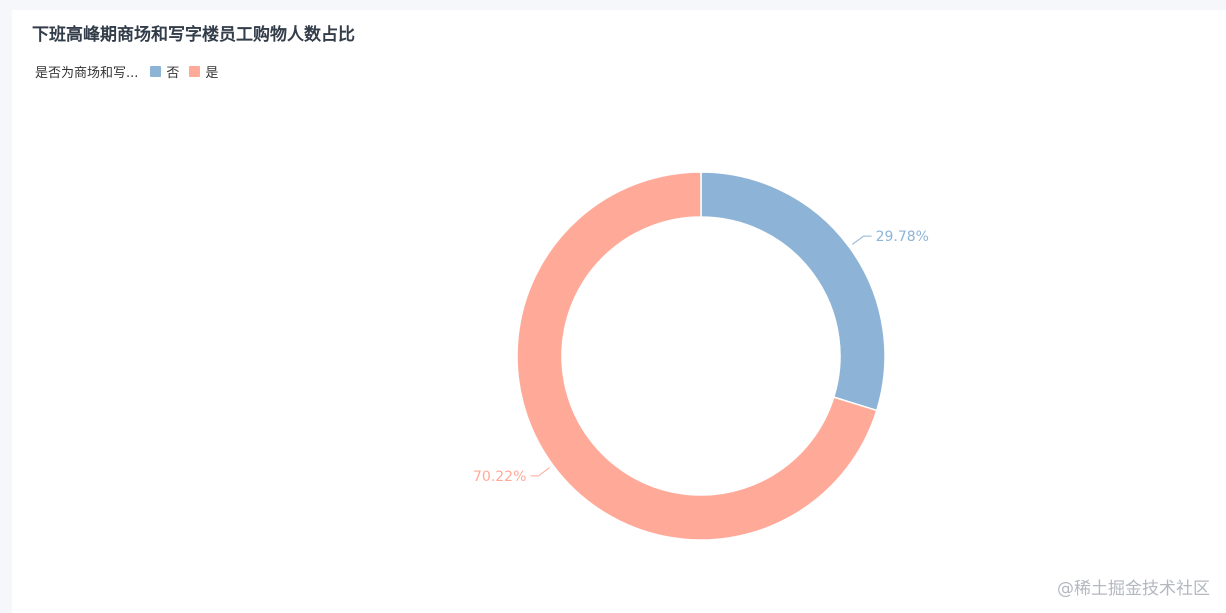 The height and width of the screenshot is (613, 1226). What do you see at coordinates (195, 71) in the screenshot?
I see `legend-swatch-yes` at bounding box center [195, 71].